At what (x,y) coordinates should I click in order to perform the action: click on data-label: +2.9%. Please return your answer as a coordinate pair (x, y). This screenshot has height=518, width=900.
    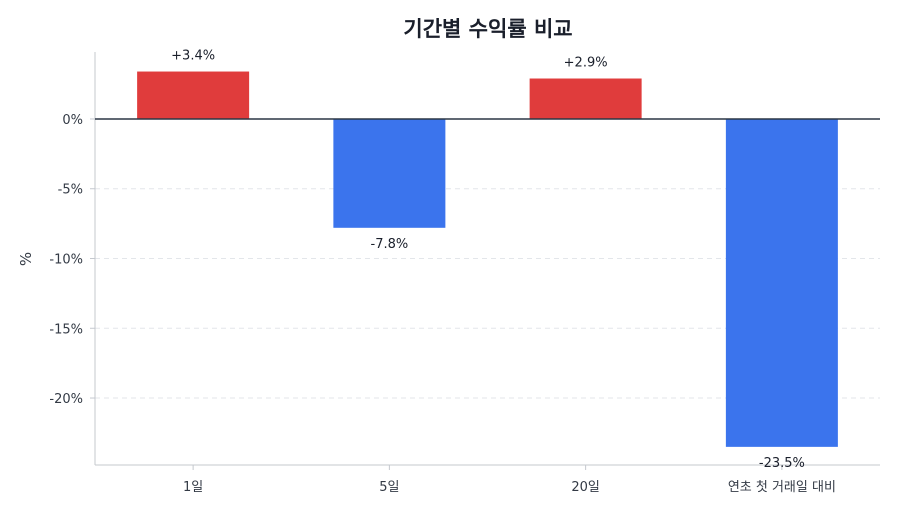
    Looking at the image, I should click on (586, 63).